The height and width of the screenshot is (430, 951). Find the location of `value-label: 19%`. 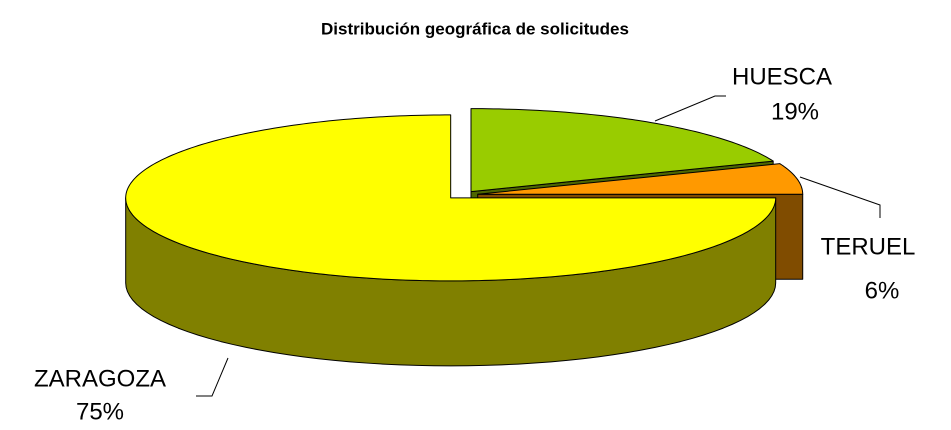

value-label: 19% is located at coordinates (795, 111).